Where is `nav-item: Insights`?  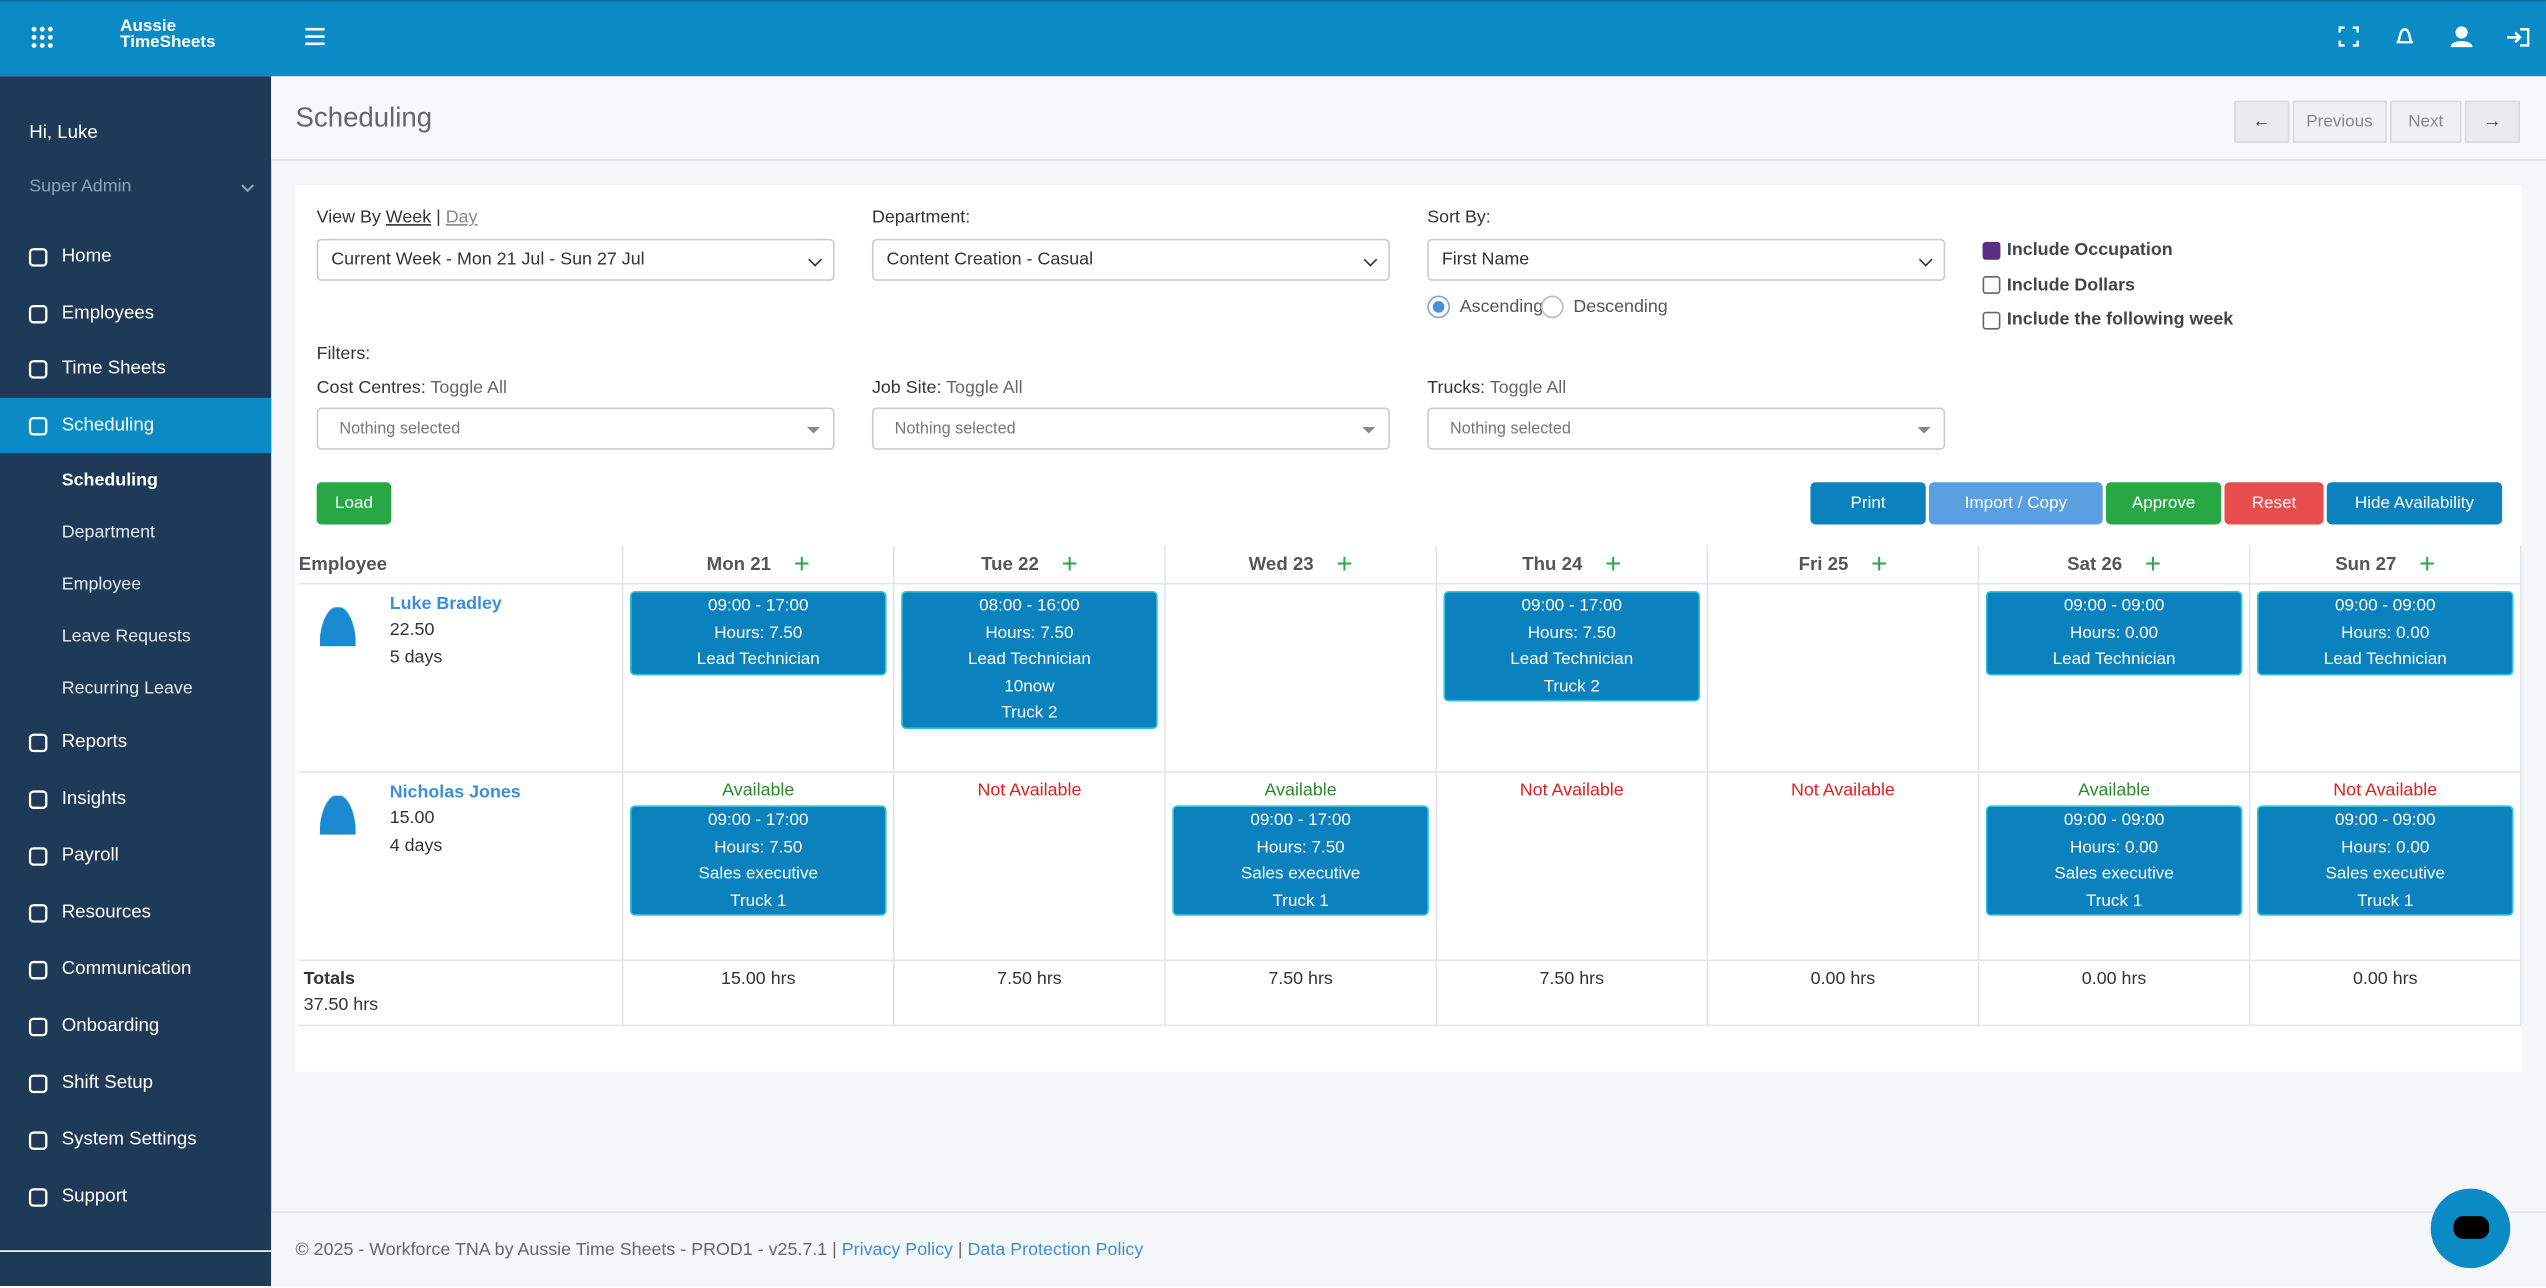 nav-item: Insights is located at coordinates (135, 798).